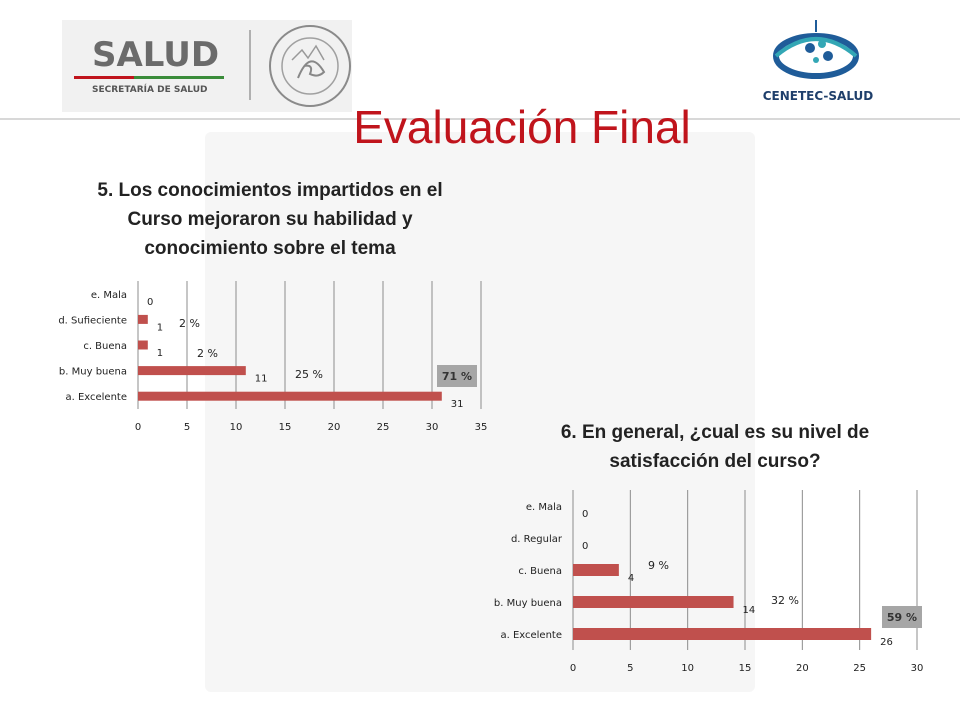  Describe the element at coordinates (96, 397) in the screenshot. I see `chart-1-category-label: a. Excelente` at that location.